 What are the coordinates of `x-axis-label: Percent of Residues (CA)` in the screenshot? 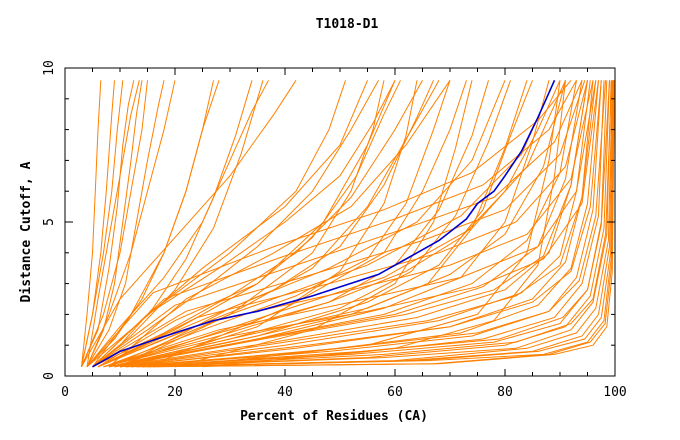 It's located at (334, 416).